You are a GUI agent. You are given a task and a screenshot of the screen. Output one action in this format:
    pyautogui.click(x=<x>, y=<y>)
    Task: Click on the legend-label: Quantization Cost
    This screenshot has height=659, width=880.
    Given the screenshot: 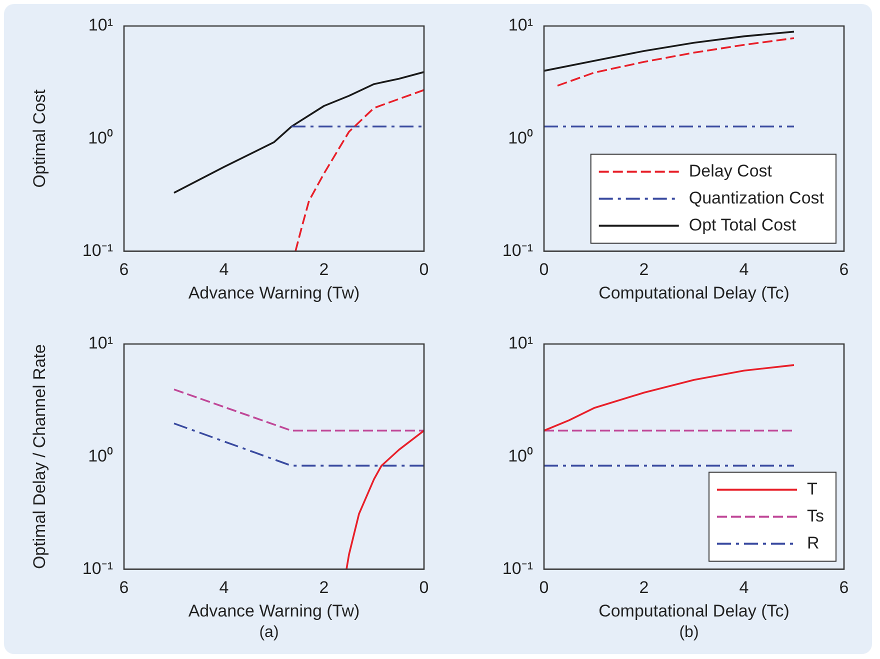 What is the action you would take?
    pyautogui.click(x=756, y=198)
    